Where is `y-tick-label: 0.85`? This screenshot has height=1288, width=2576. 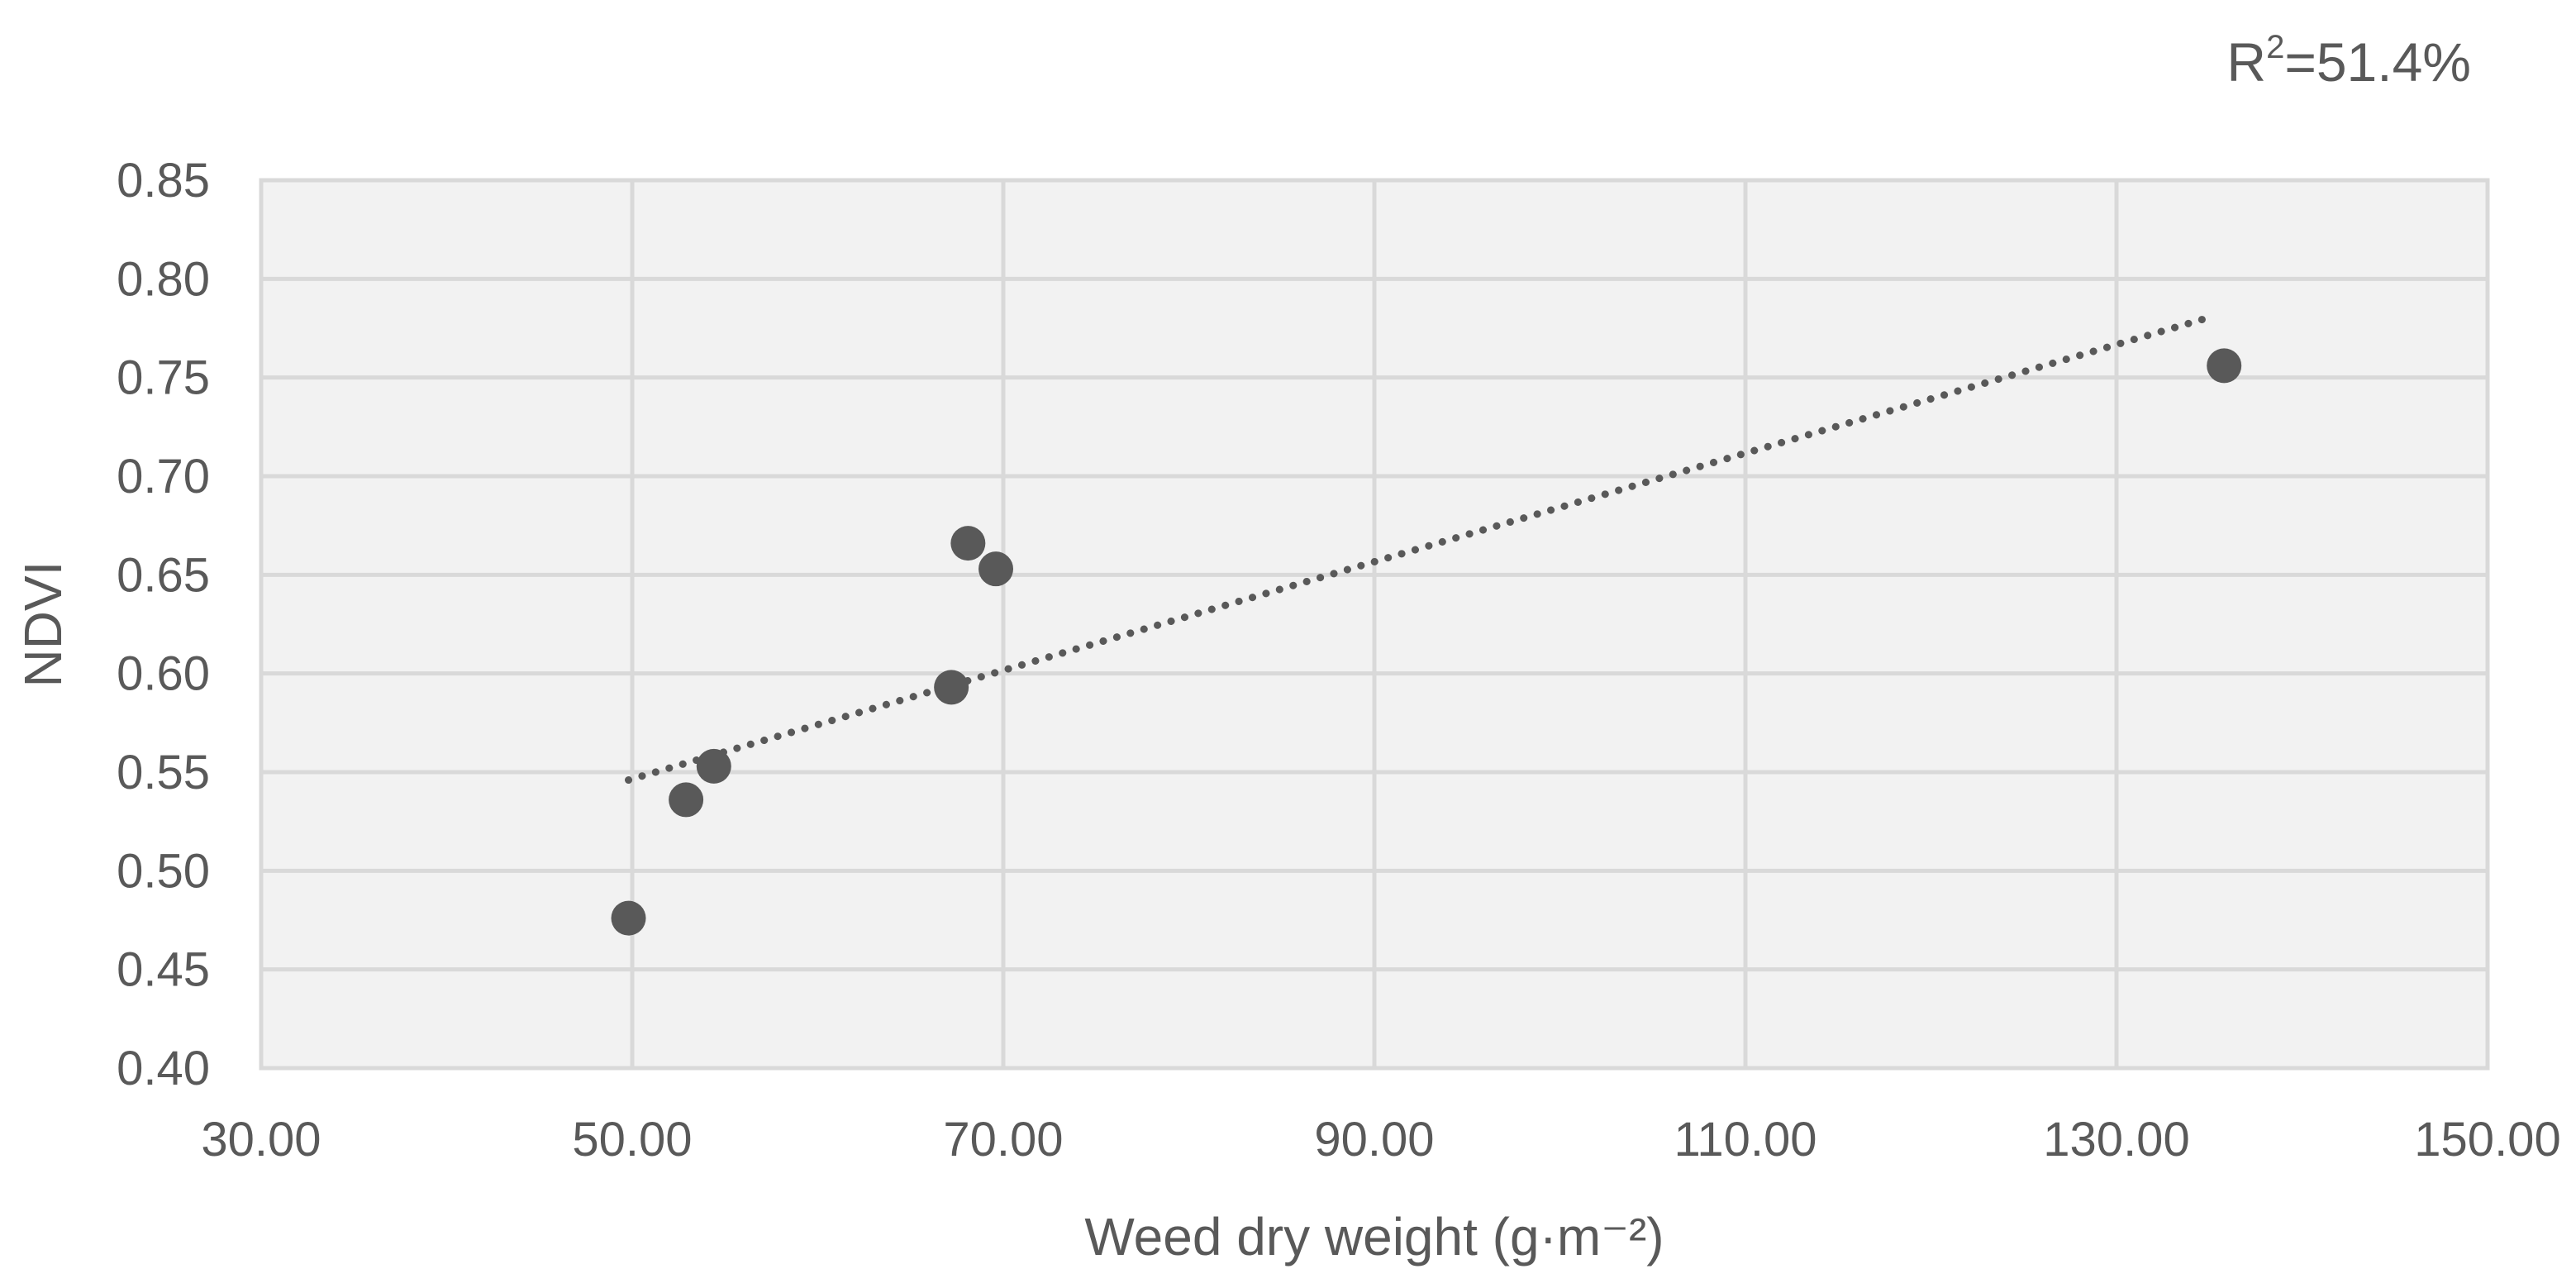 y-tick-label: 0.85 is located at coordinates (164, 181).